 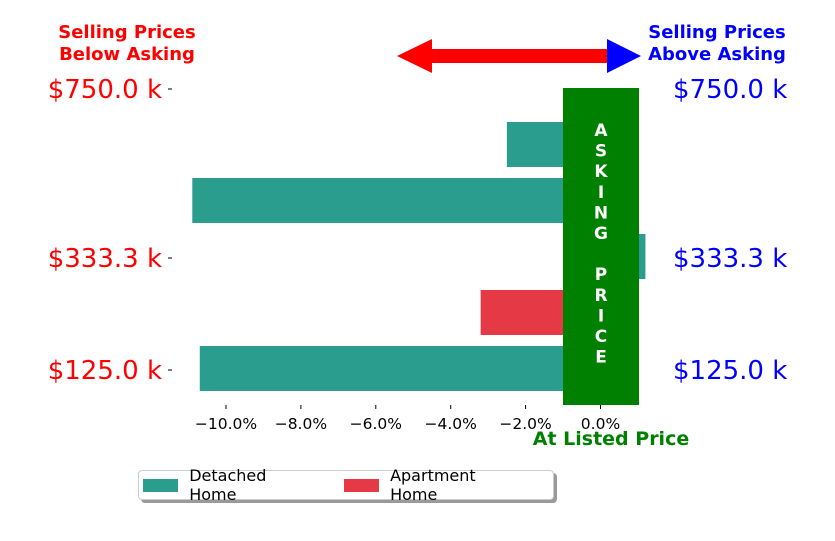 I want to click on x-tick-label: −10.0%, so click(x=226, y=424).